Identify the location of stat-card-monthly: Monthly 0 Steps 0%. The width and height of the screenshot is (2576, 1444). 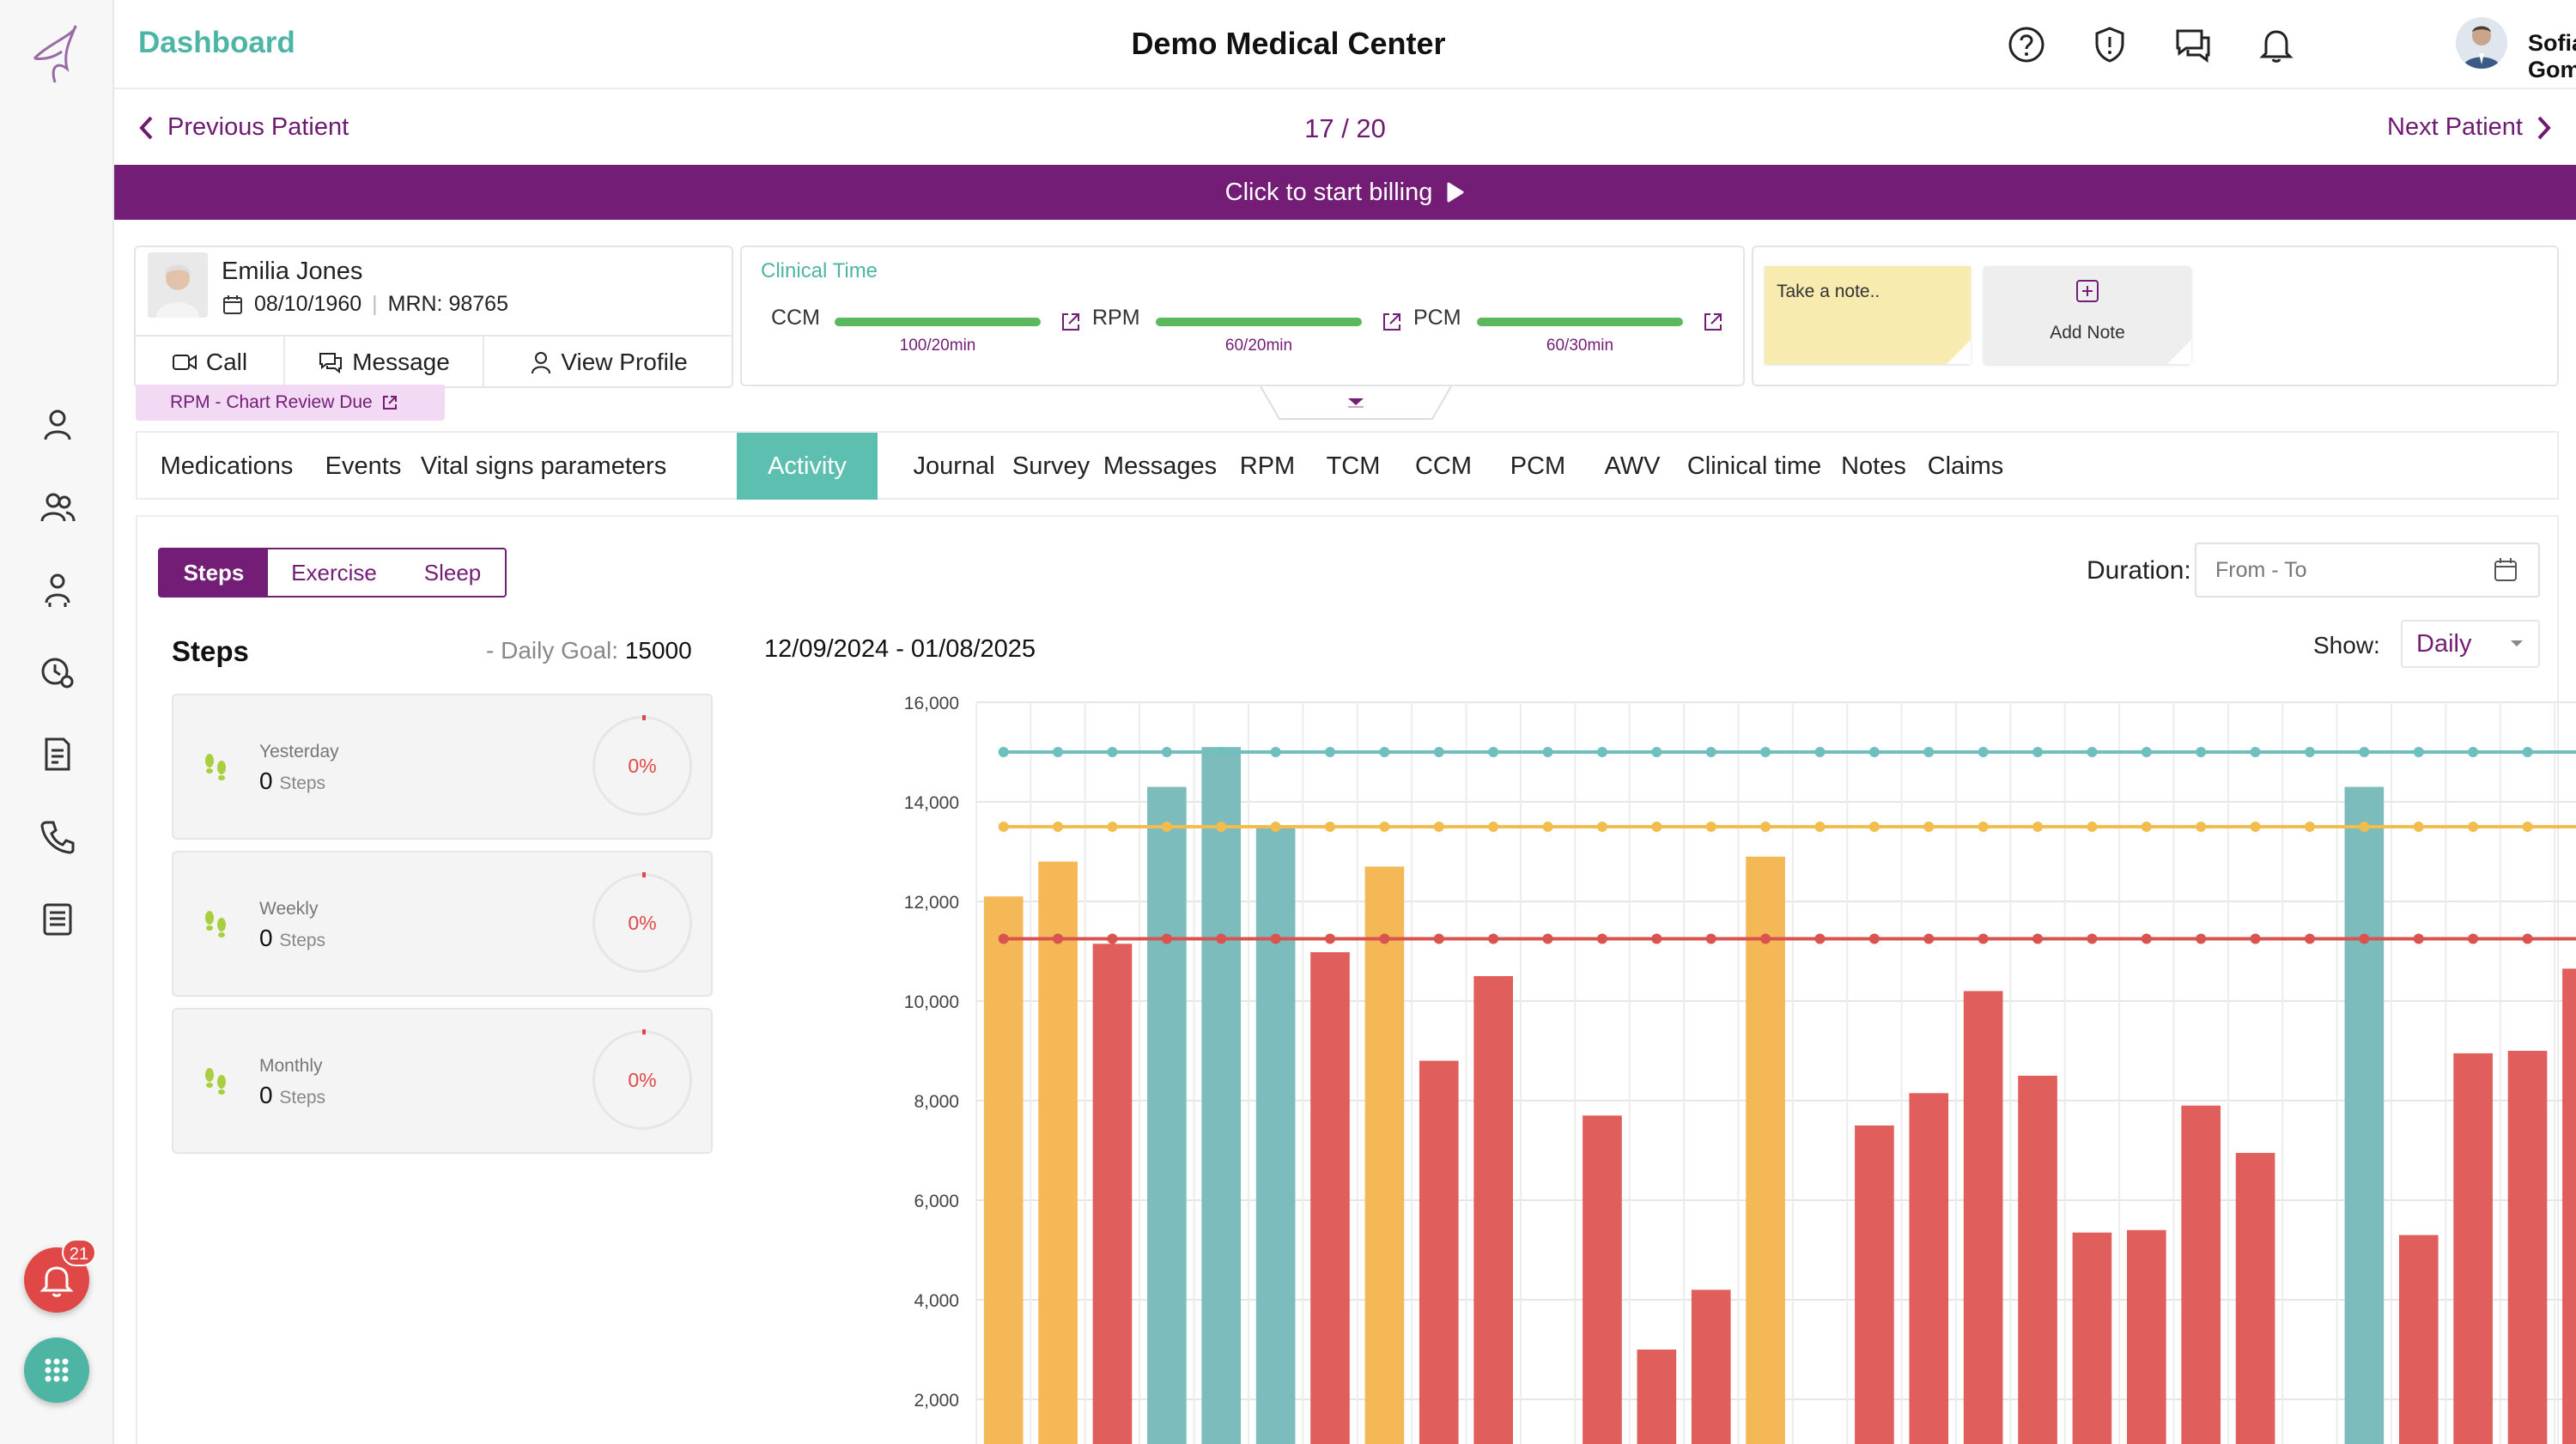
(442, 1081).